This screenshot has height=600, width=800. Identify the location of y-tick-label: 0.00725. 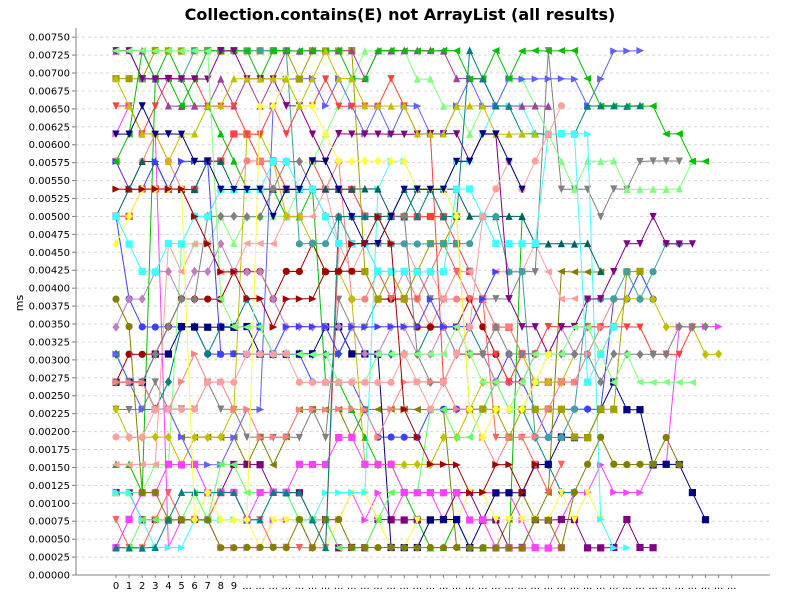
(49, 56).